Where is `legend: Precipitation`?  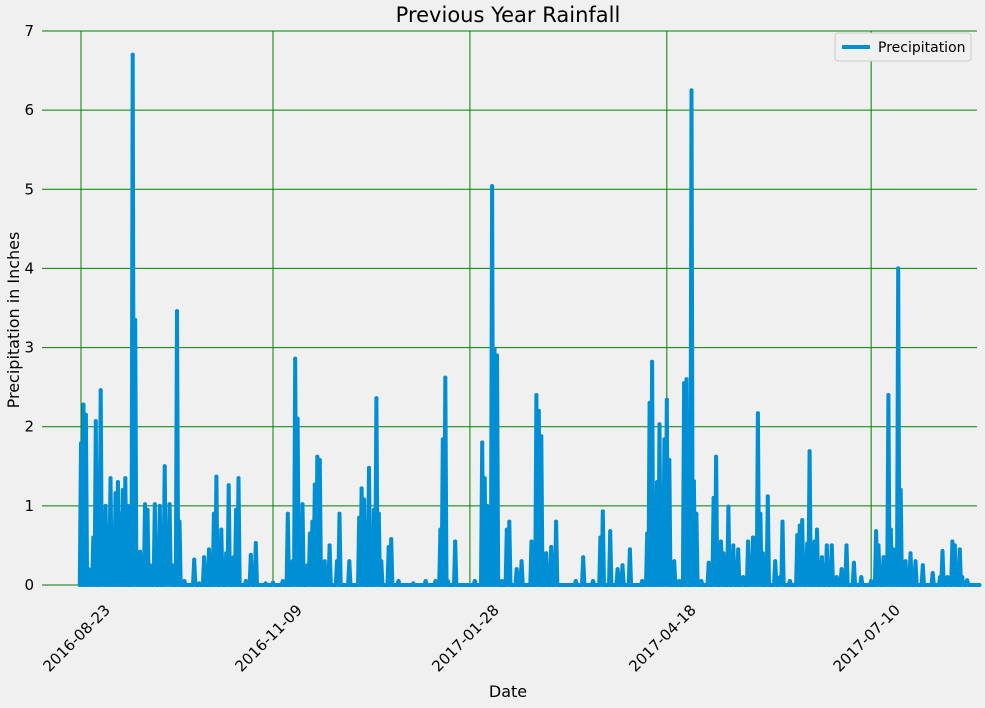 legend: Precipitation is located at coordinates (903, 47).